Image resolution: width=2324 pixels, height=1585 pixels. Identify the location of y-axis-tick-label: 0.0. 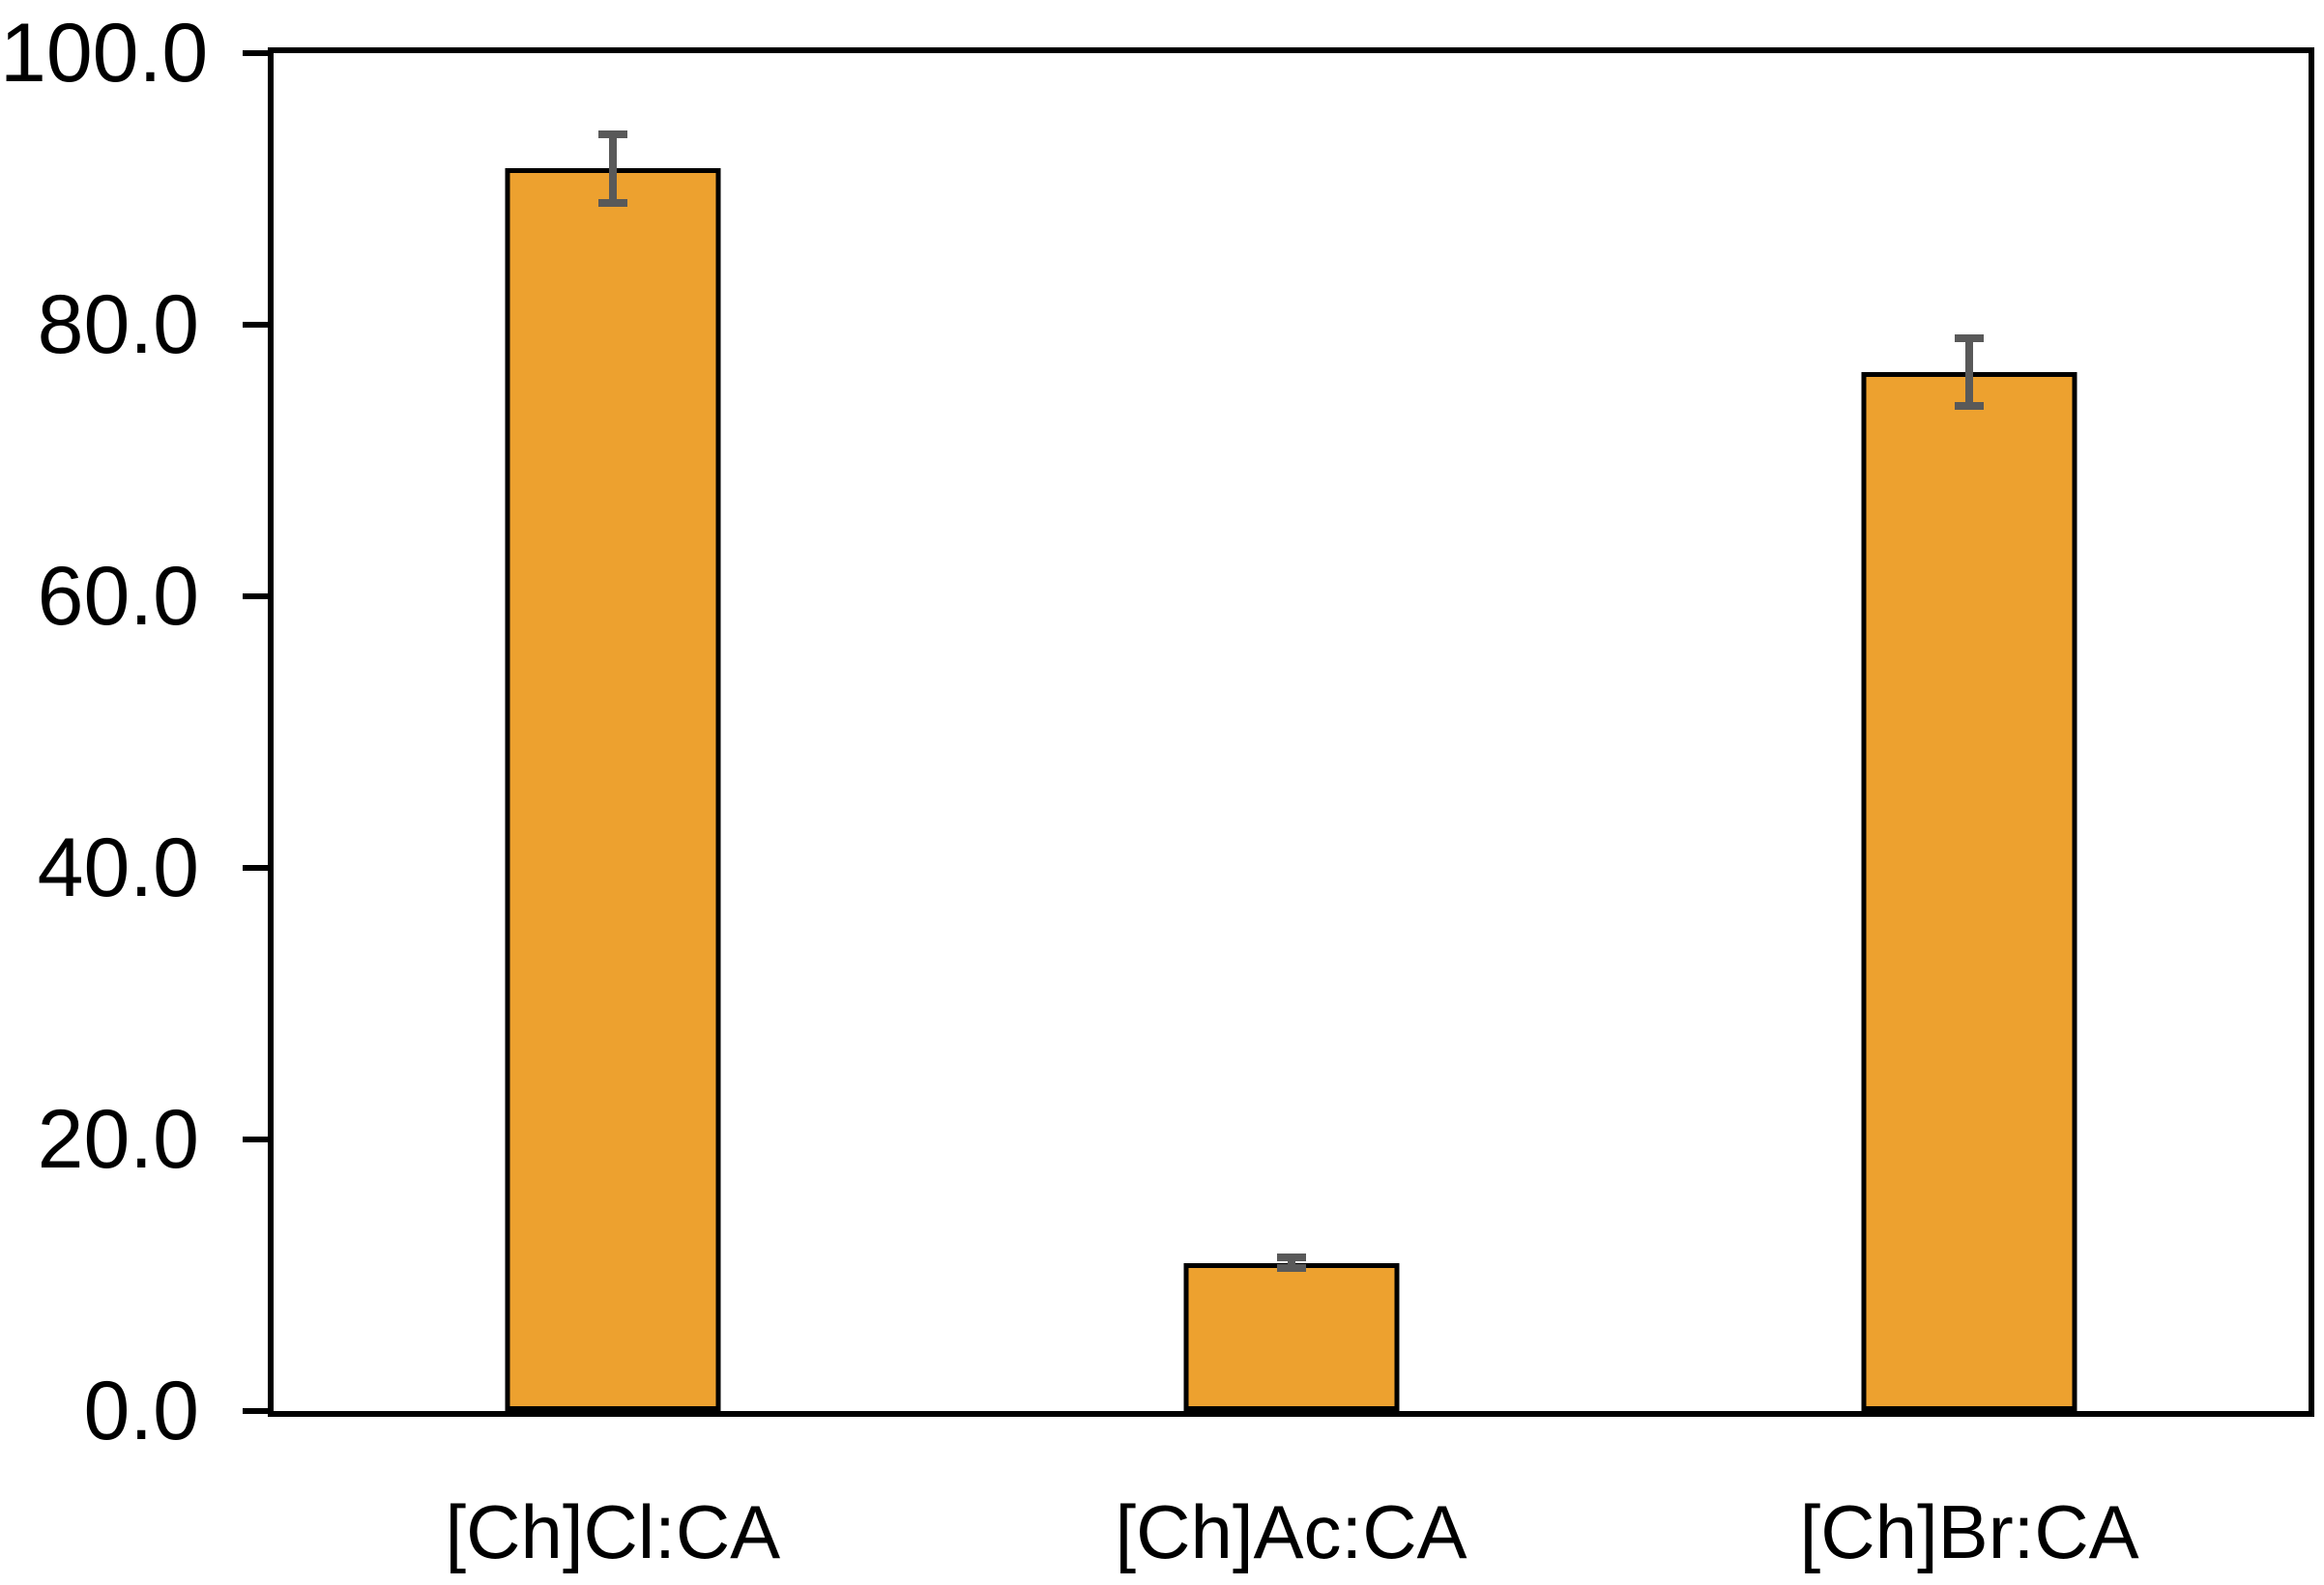
(141, 1411).